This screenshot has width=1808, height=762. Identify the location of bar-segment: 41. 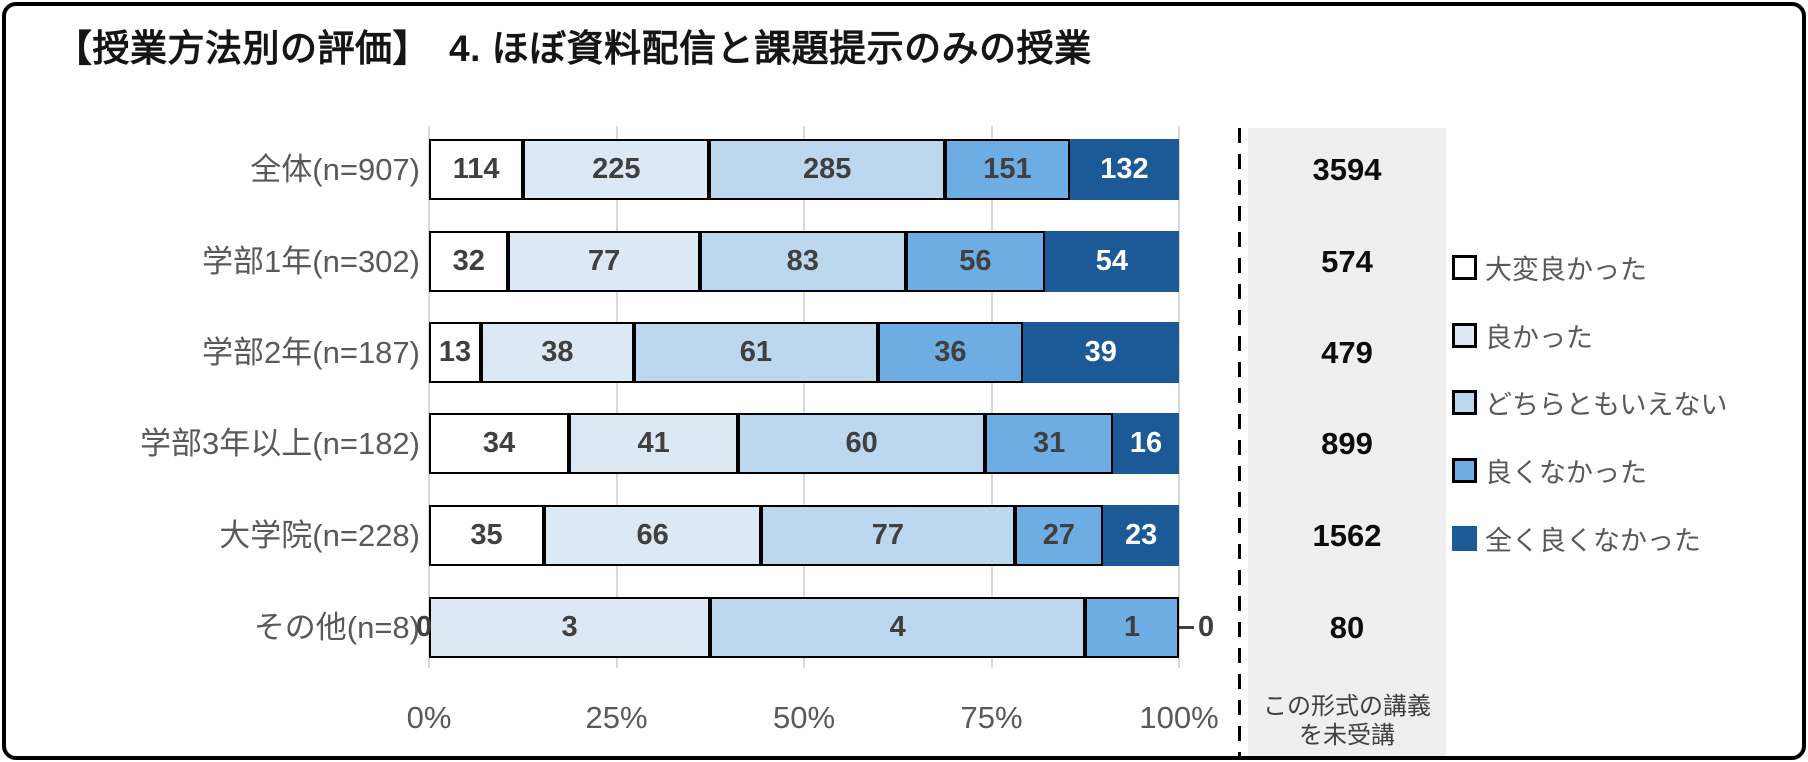
(654, 443).